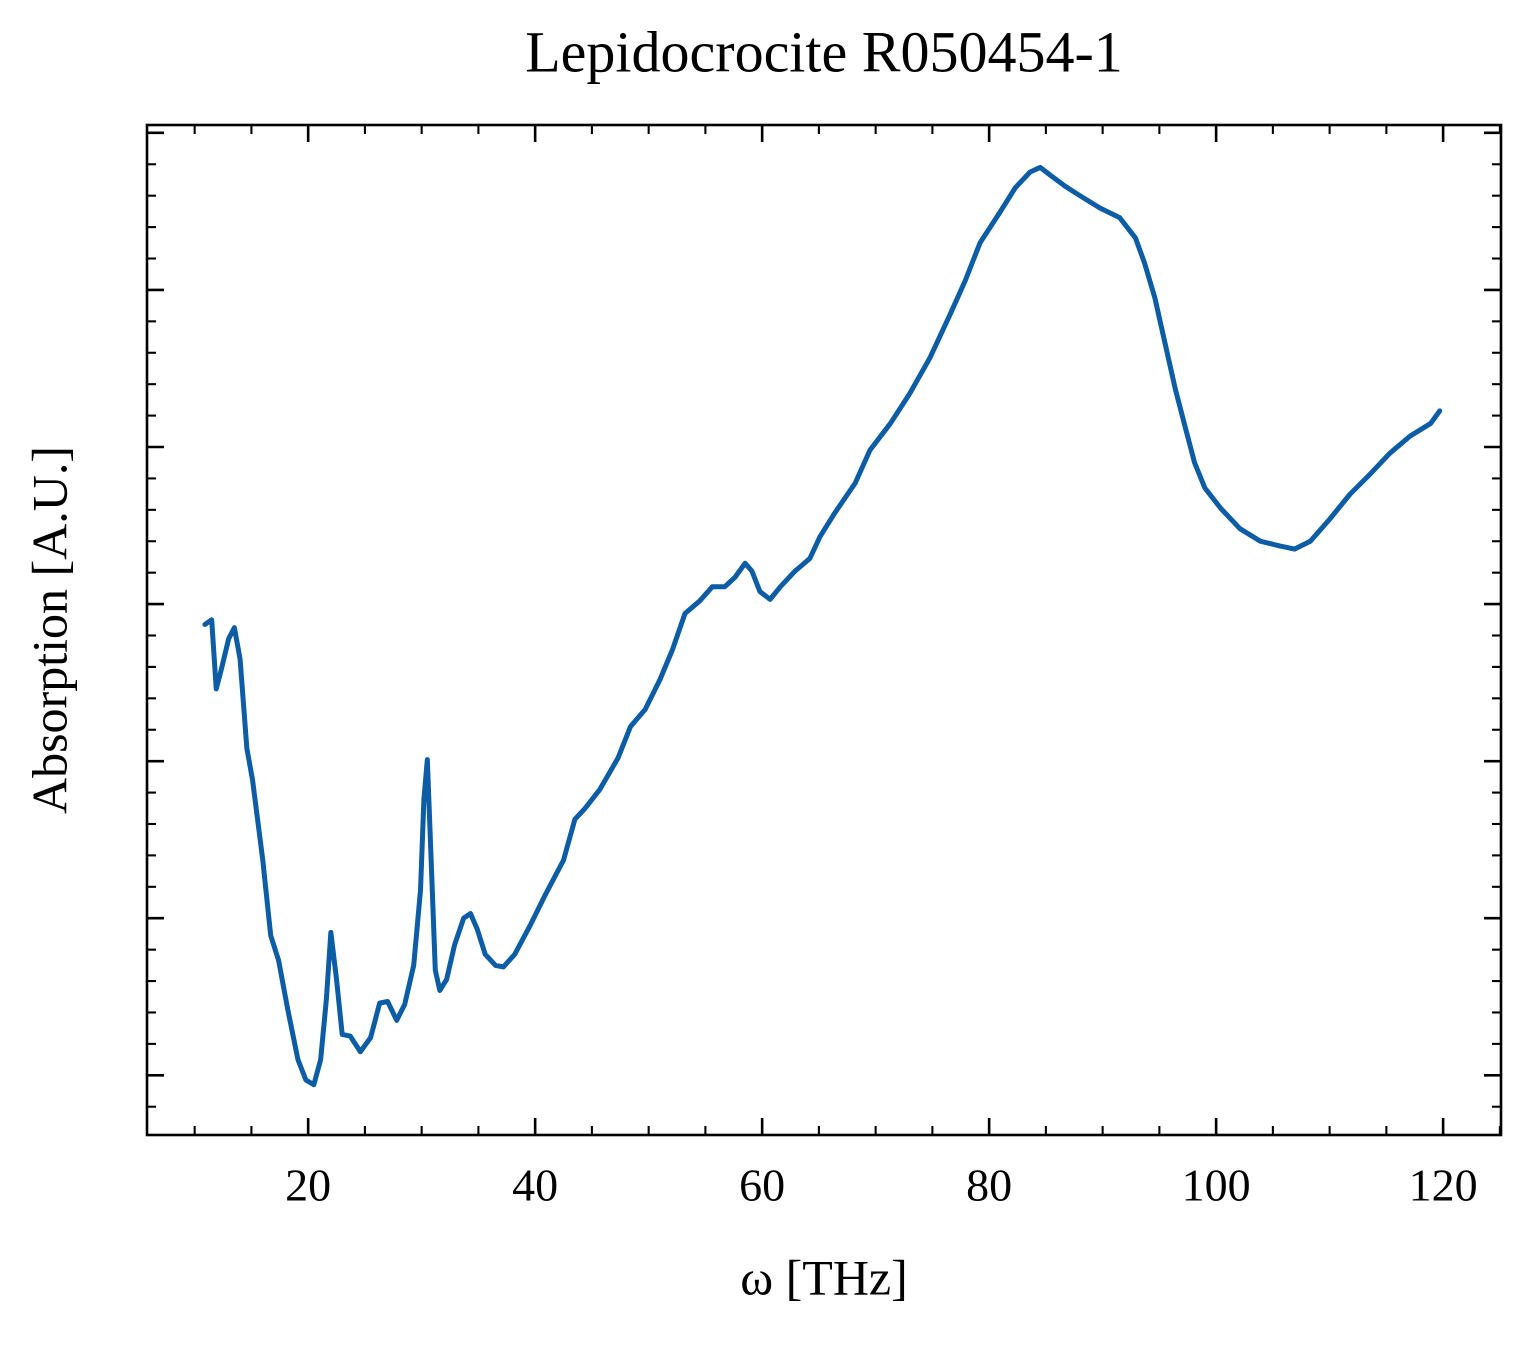 This screenshot has height=1345, width=1527. What do you see at coordinates (1443, 1185) in the screenshot?
I see `x-tick-label: 120` at bounding box center [1443, 1185].